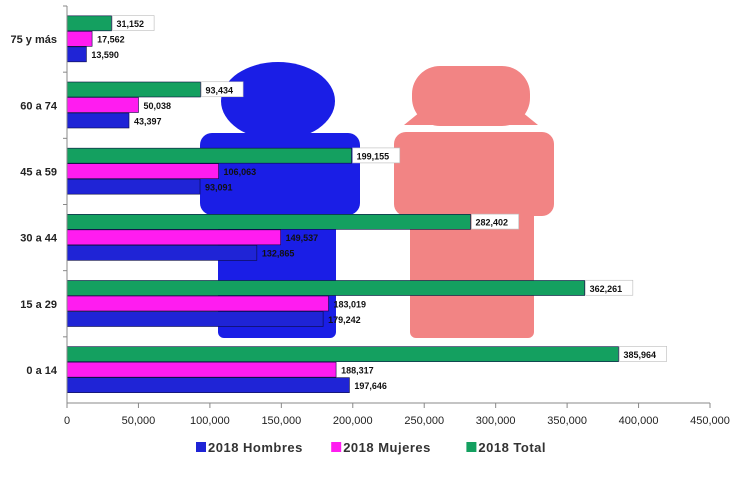  What do you see at coordinates (370, 386) in the screenshot?
I see `data-label: 197,646` at bounding box center [370, 386].